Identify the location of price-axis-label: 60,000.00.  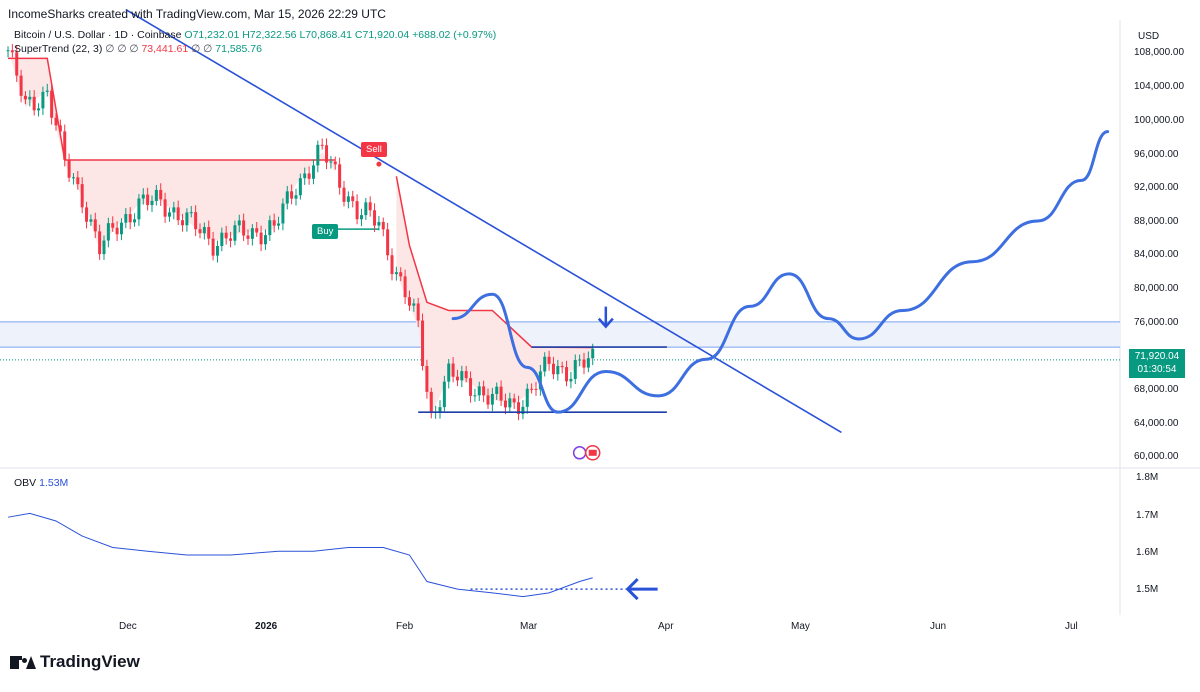
(1156, 456).